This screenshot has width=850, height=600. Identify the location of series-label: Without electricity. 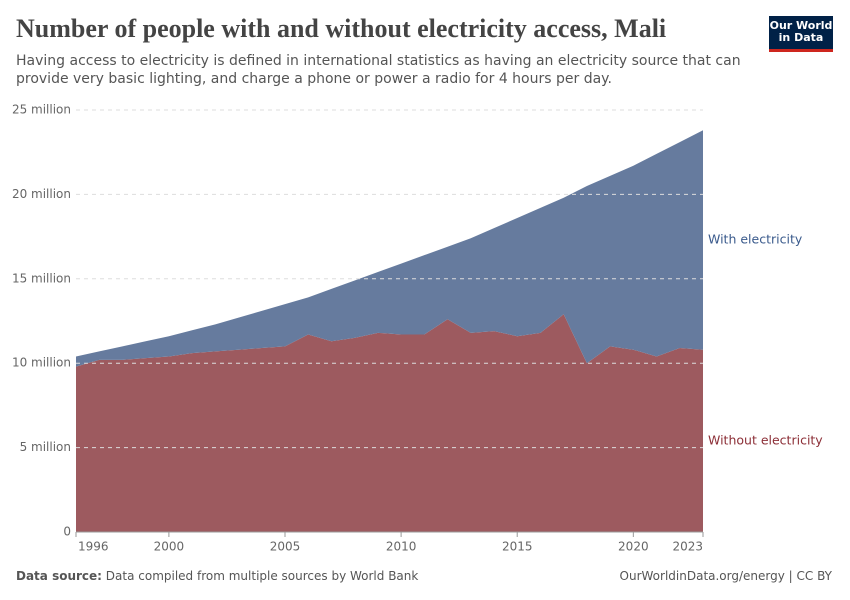
(765, 439).